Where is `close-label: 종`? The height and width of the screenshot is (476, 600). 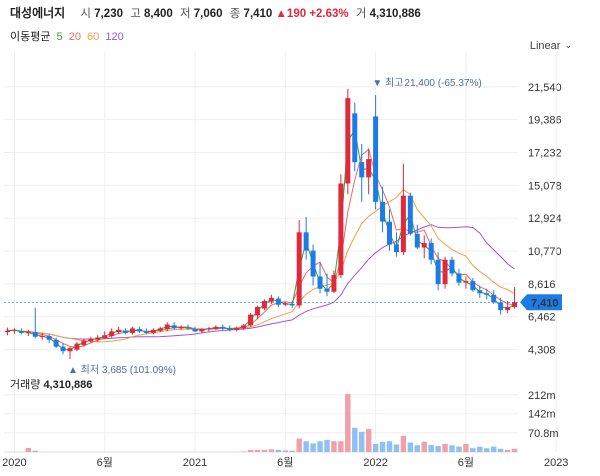 close-label: 종 is located at coordinates (235, 14).